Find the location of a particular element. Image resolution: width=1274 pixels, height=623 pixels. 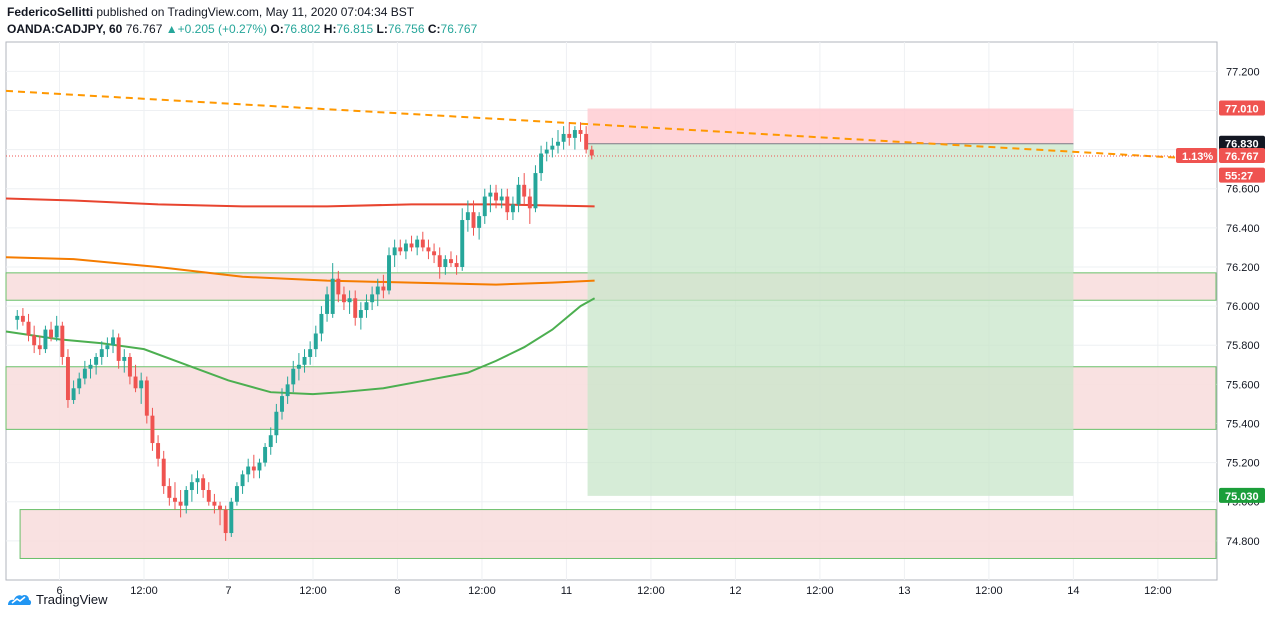

author-name: FedericoSellitti is located at coordinates (50, 12).